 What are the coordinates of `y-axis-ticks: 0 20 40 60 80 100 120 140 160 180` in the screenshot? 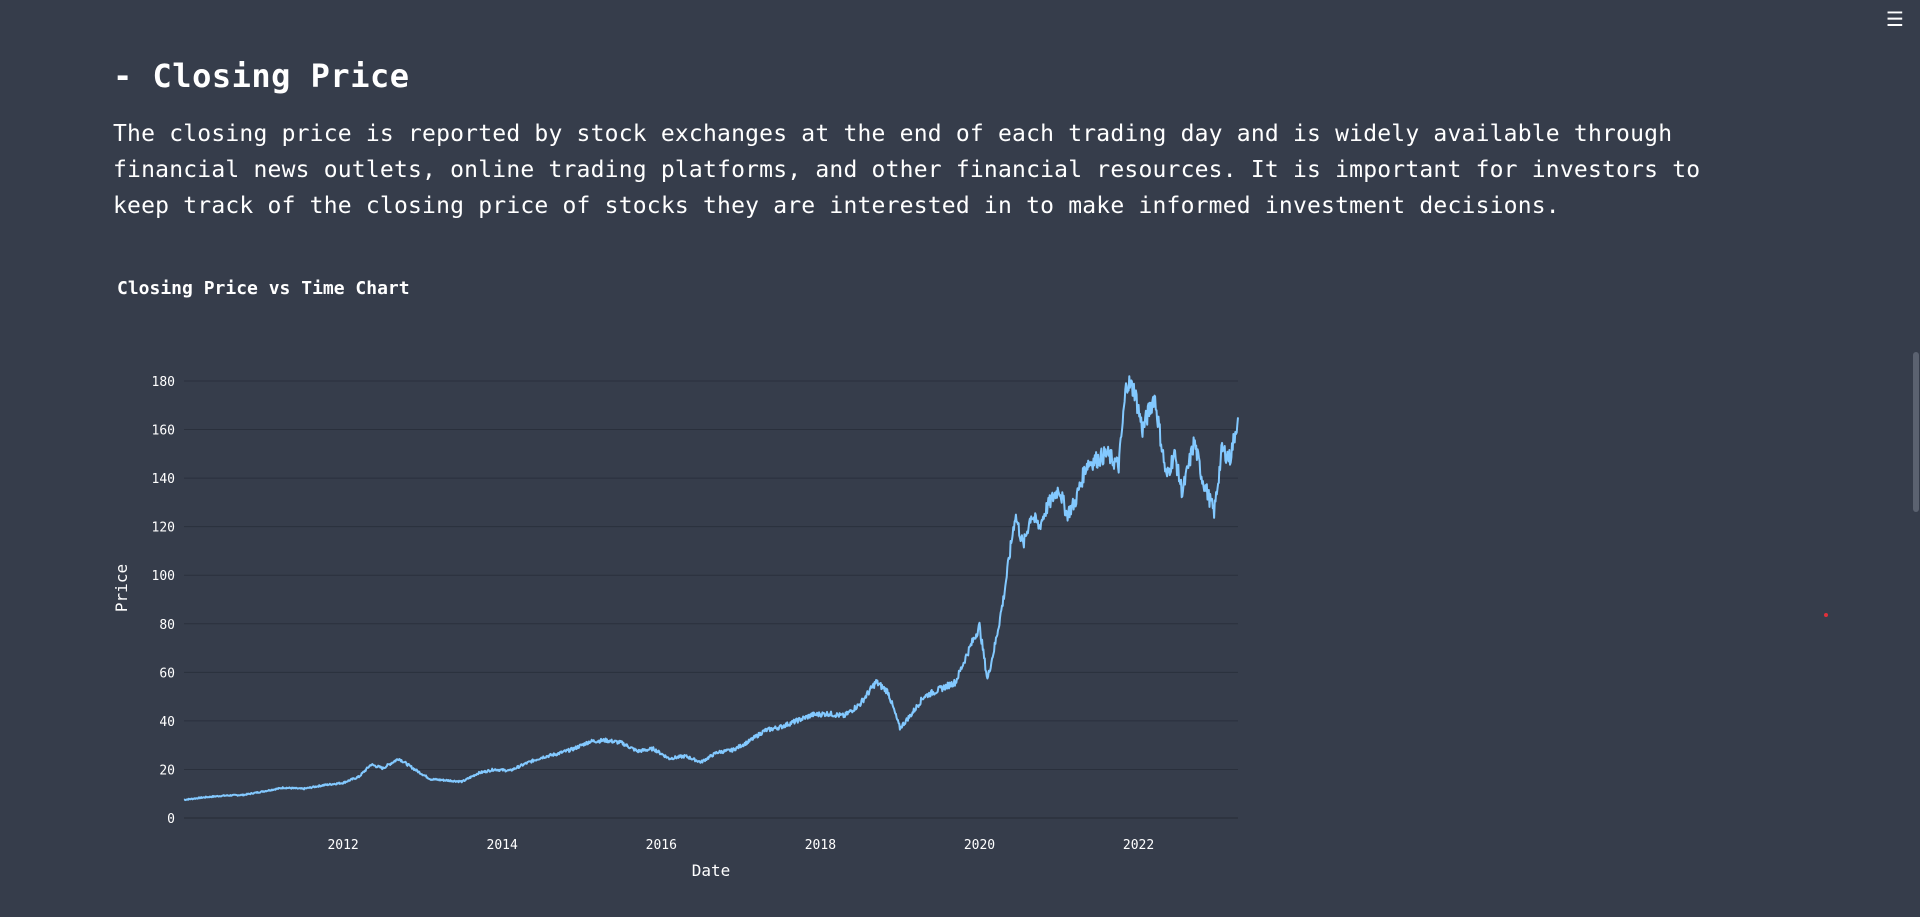 It's located at (163, 601).